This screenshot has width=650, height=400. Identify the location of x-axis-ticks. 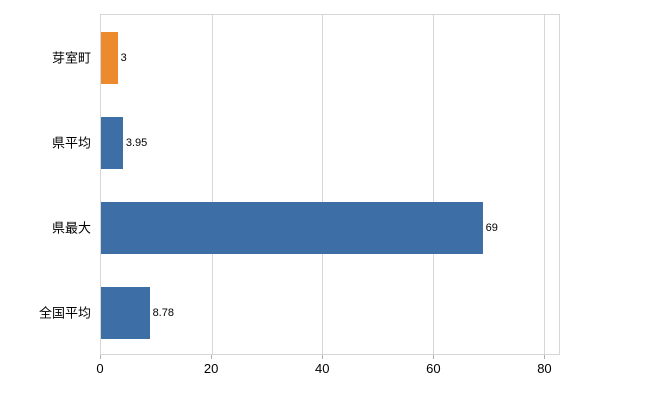
(330, 357).